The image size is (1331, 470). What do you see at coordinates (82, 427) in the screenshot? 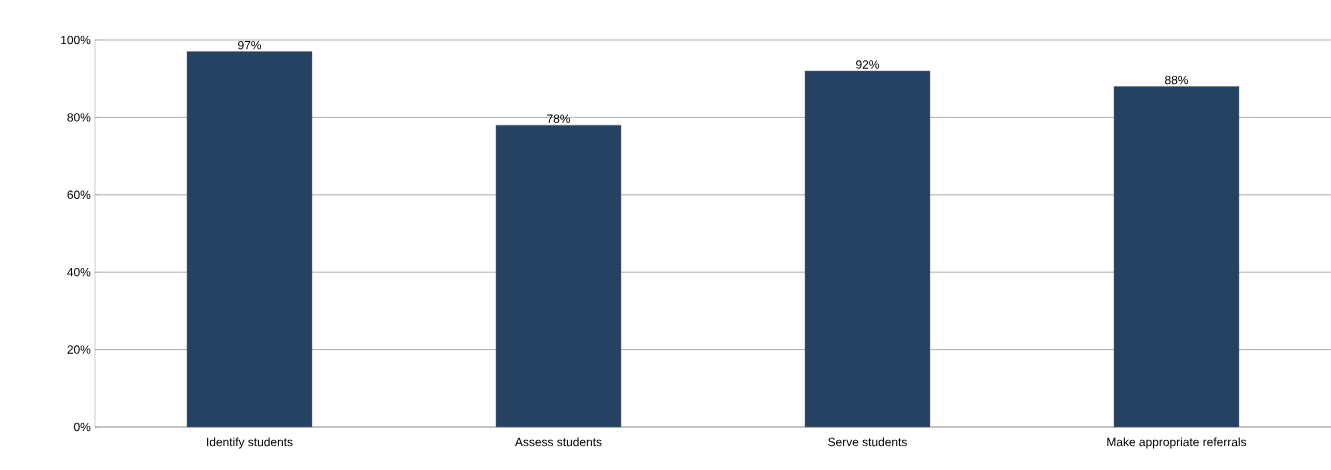
I see `y-tick-label: 0%` at bounding box center [82, 427].